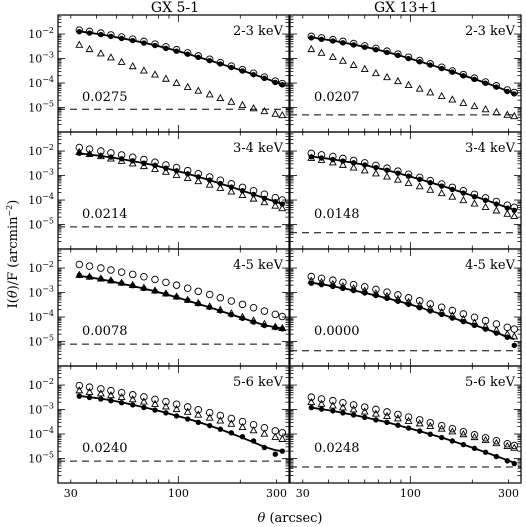  I want to click on panel-8: 5-6 keV 0.0248 30 100 300, so click(405, 432).